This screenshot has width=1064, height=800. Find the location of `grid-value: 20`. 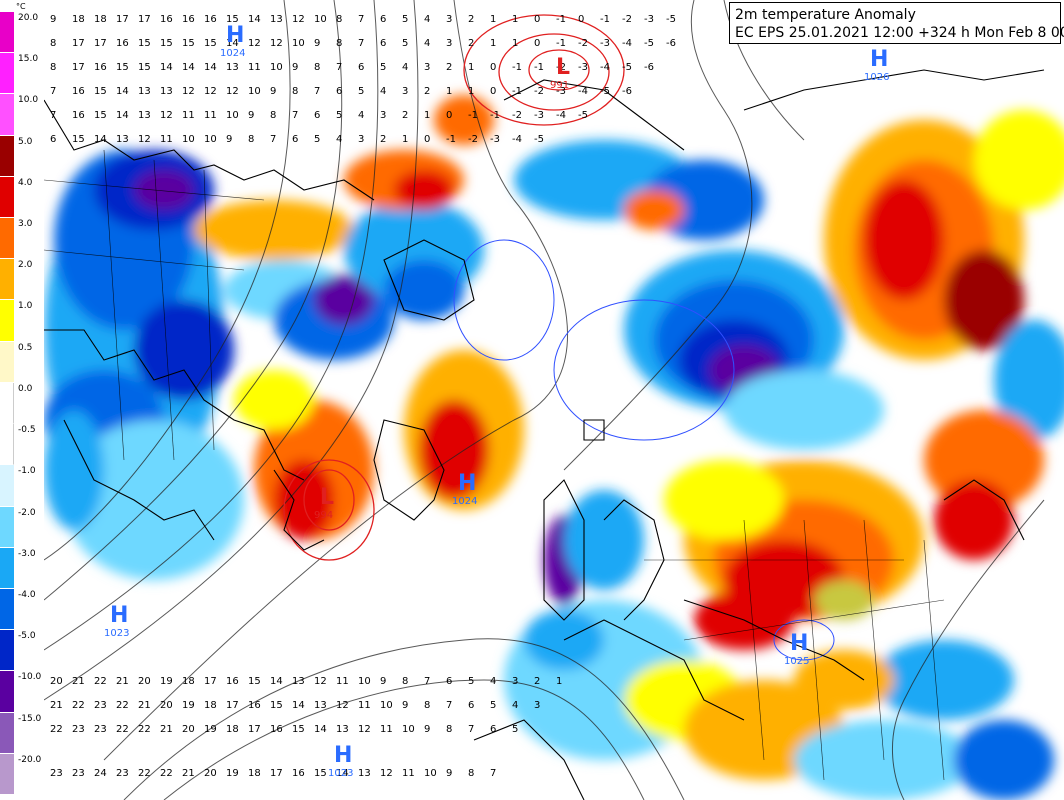

grid-value: 20 is located at coordinates (56, 681).